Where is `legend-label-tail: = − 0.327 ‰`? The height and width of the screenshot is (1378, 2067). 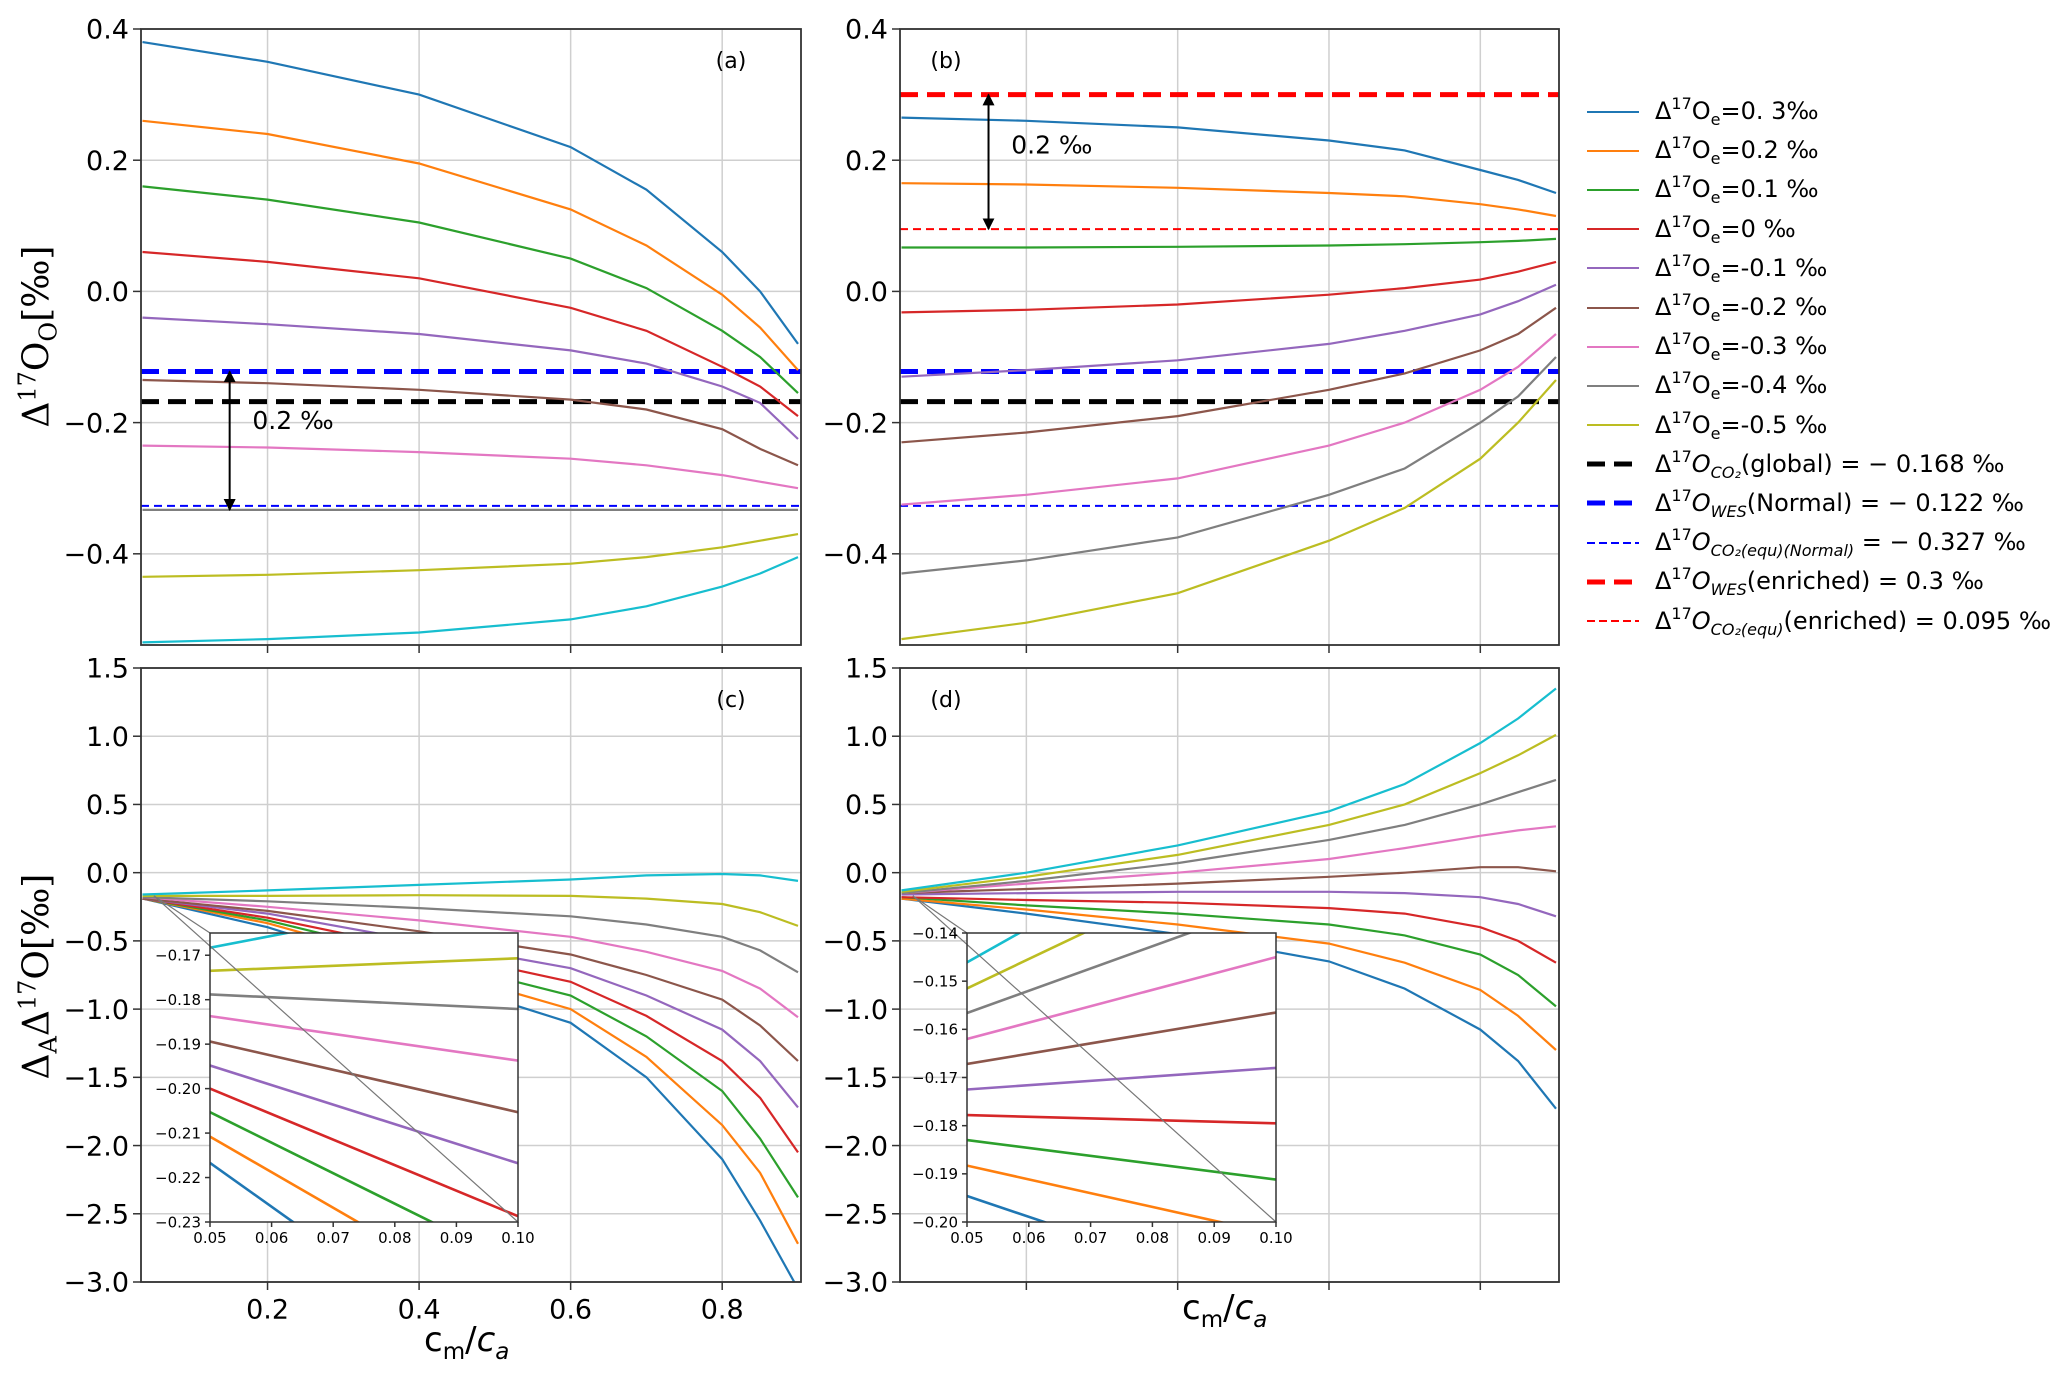 legend-label-tail: = − 0.327 ‰ is located at coordinates (1940, 542).